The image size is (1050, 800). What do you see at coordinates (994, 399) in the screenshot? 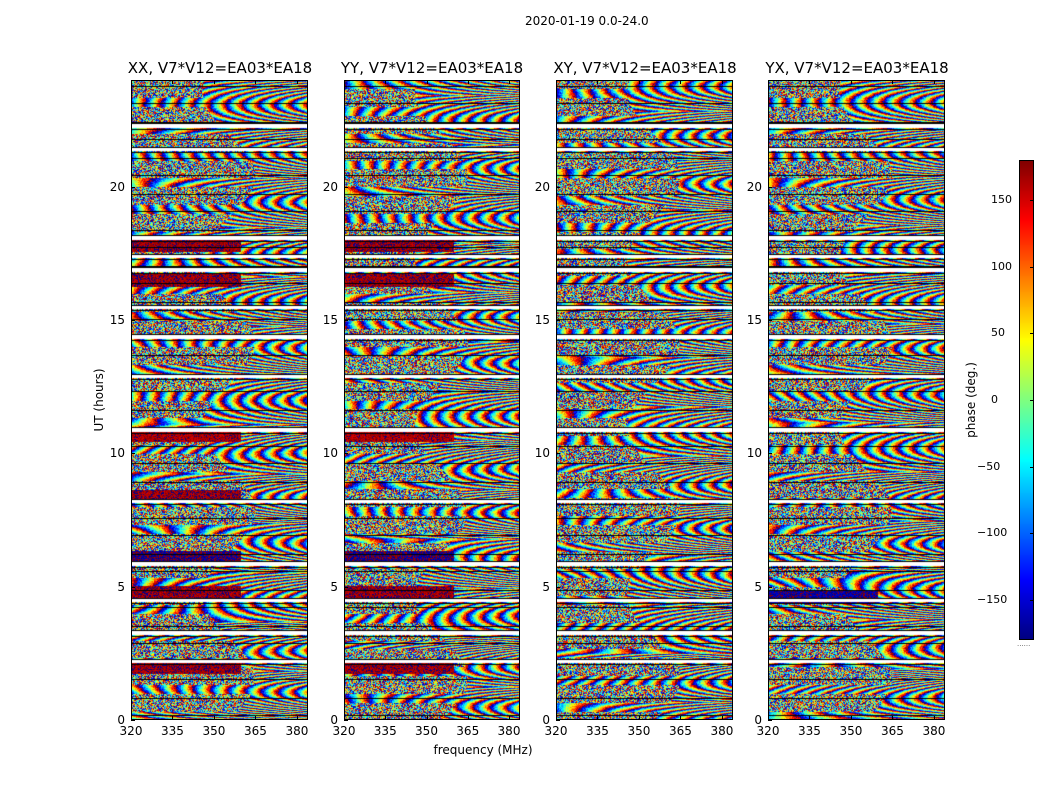
I see `colorbar-tick-label: 0` at bounding box center [994, 399].